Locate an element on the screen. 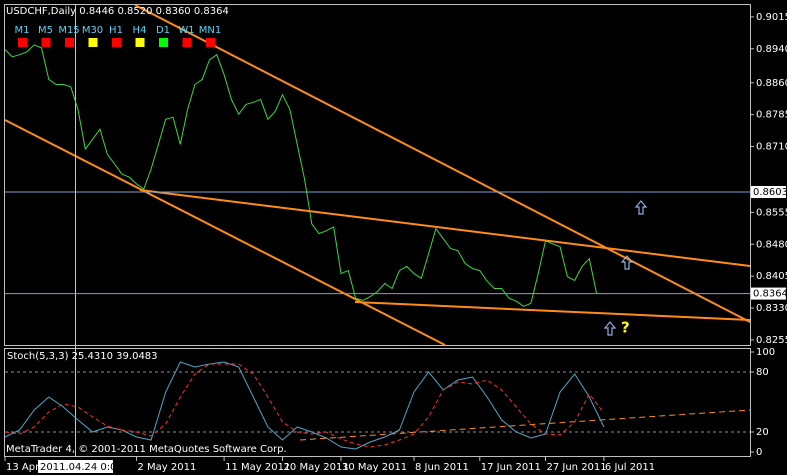 This screenshot has width=787, height=475. x-tick-label: 20 May 2011 is located at coordinates (316, 467).